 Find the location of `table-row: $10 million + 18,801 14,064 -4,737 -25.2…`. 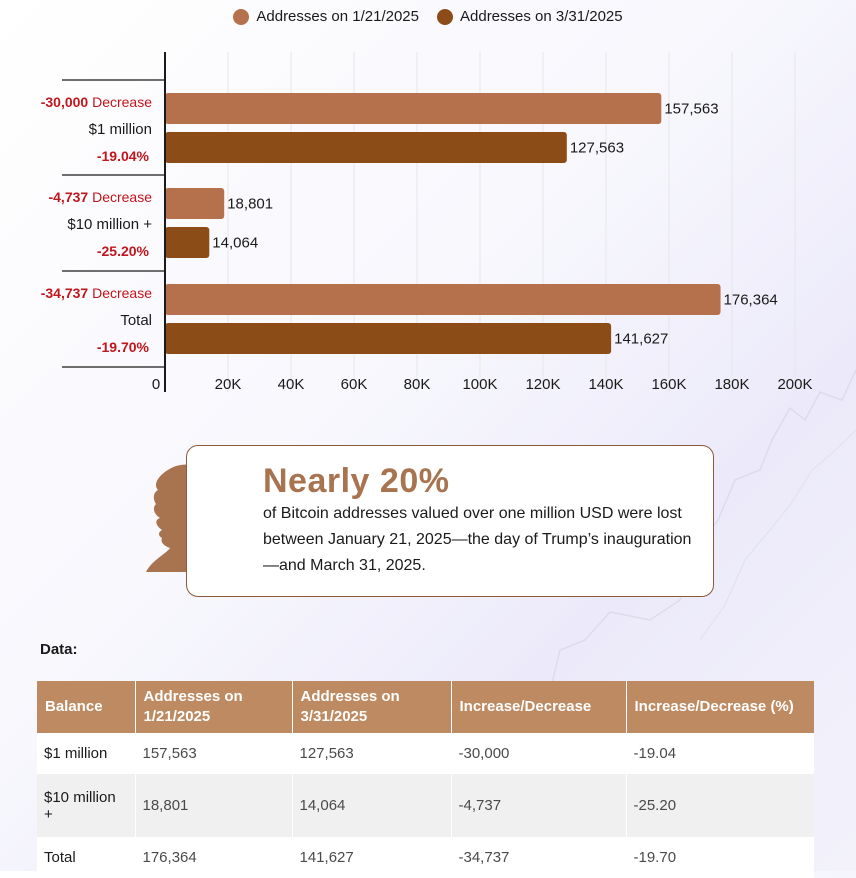

table-row: $10 million + 18,801 14,064 -4,737 -25.2… is located at coordinates (425, 805).